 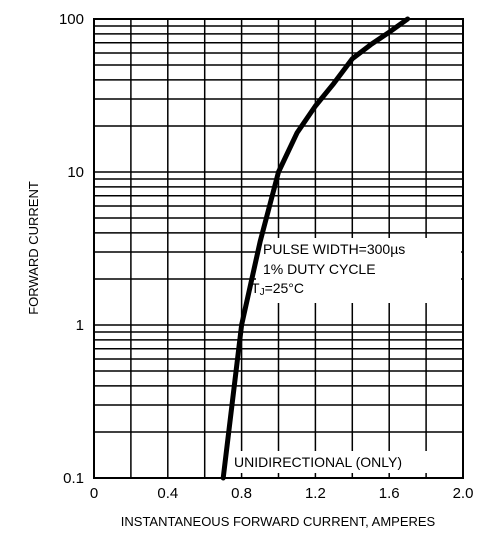 I want to click on test-conditions-backdrop, so click(x=358, y=270).